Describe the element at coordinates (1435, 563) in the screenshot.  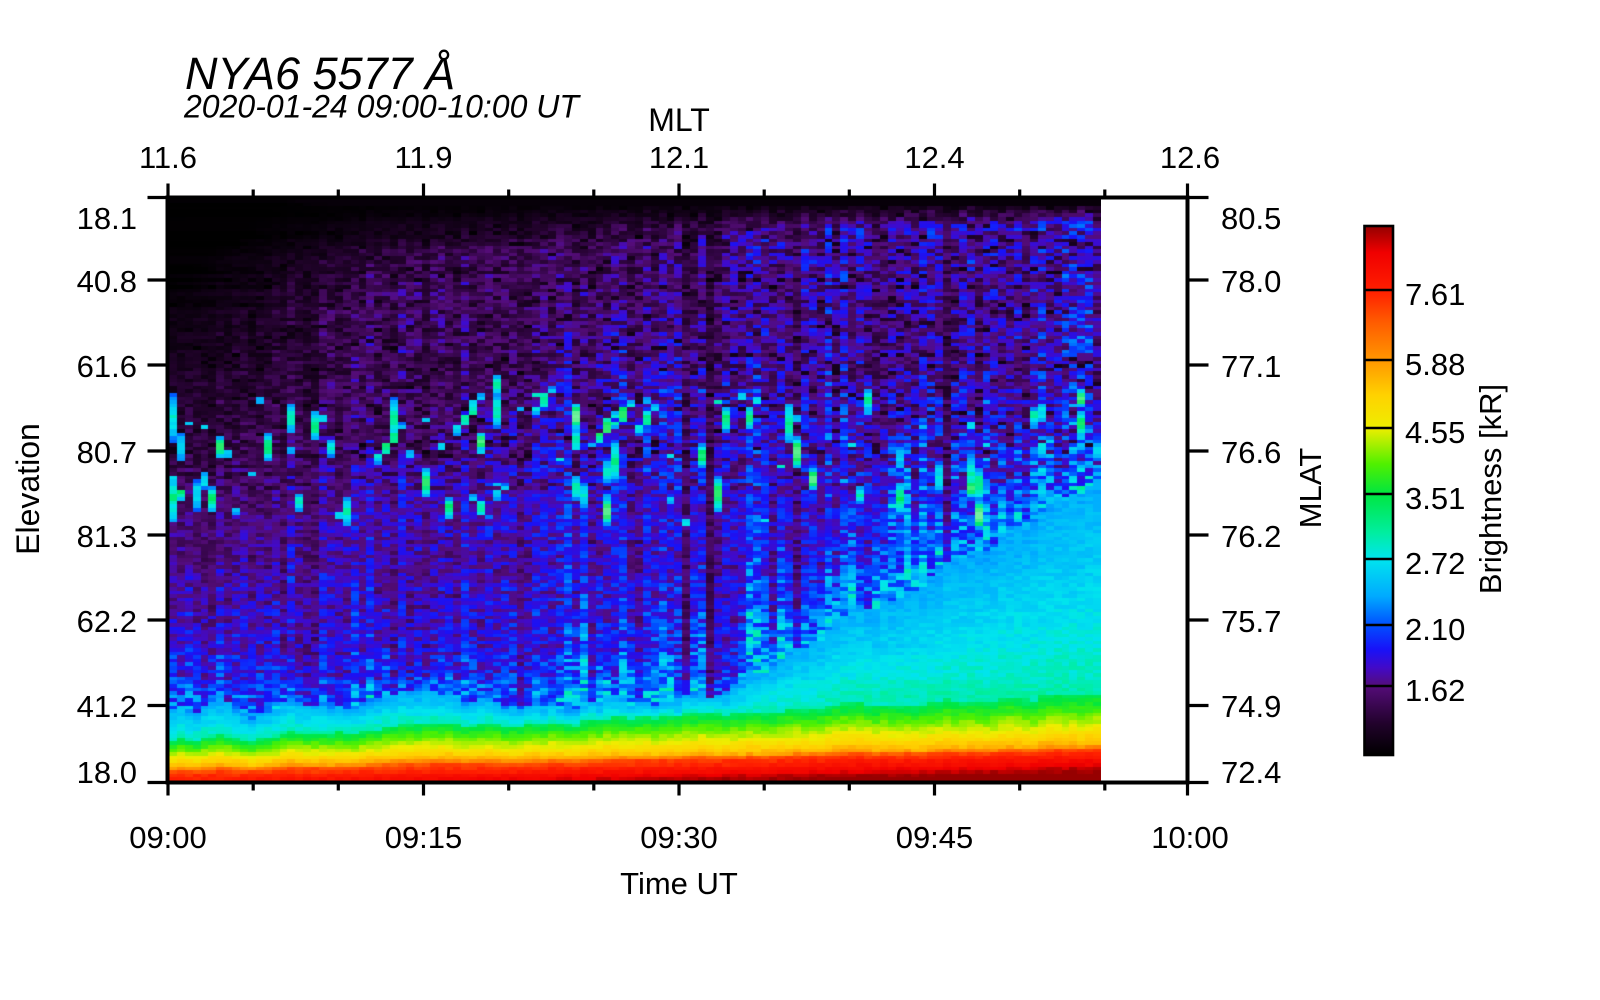
I see `svg-text: 2.72` at that location.